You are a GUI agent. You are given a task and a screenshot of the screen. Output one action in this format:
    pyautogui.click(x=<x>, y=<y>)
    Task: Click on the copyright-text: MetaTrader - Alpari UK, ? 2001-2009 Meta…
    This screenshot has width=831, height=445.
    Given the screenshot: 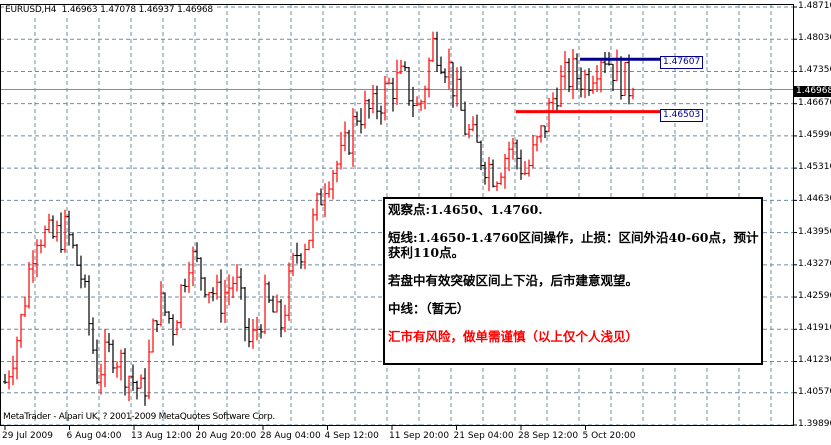 What is the action you would take?
    pyautogui.click(x=139, y=417)
    